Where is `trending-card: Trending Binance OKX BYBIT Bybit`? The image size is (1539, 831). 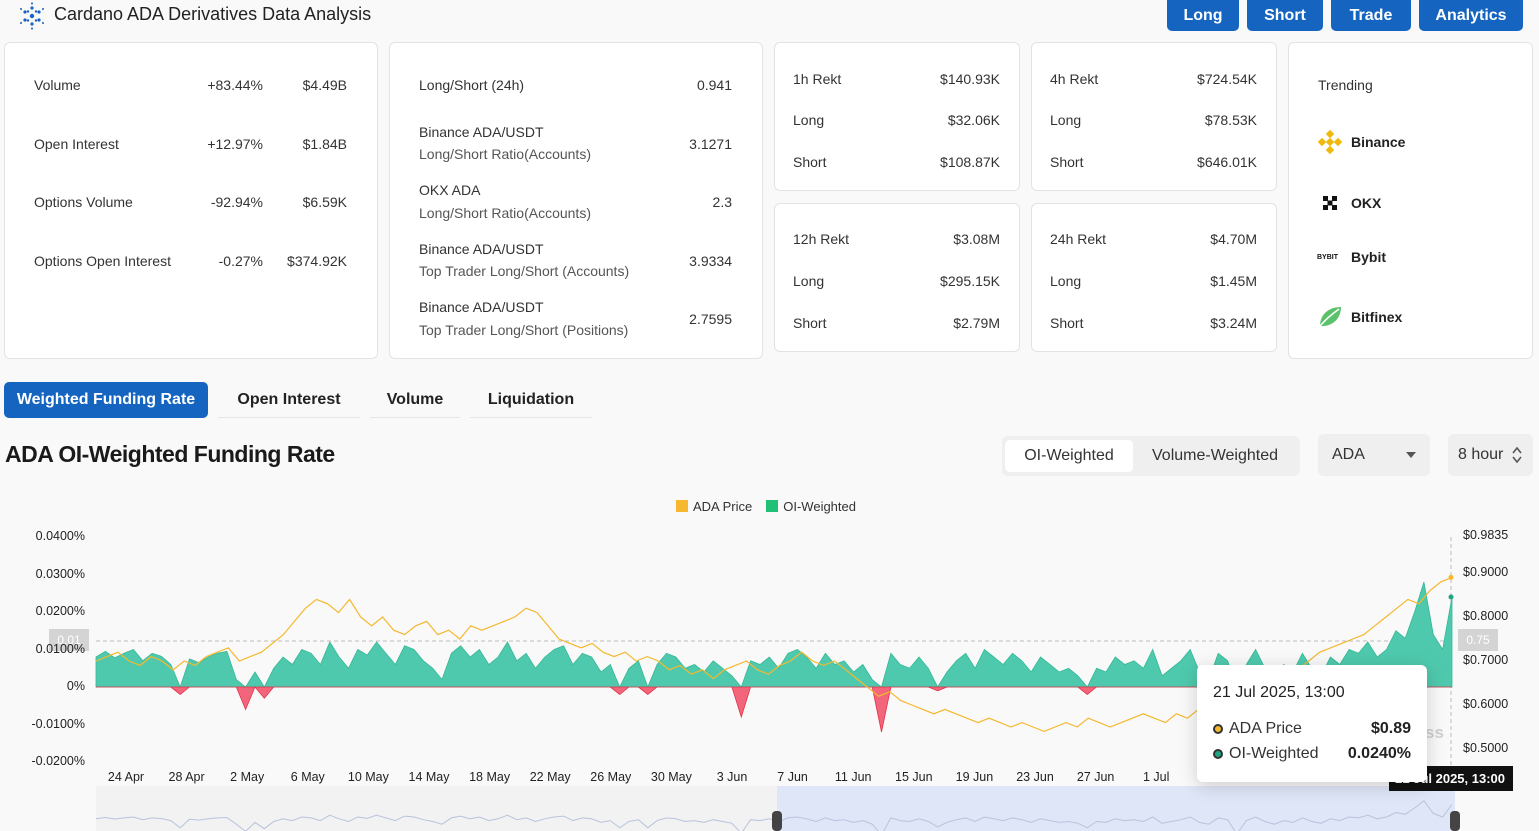 trending-card: Trending Binance OKX BYBIT Bybit is located at coordinates (1410, 200).